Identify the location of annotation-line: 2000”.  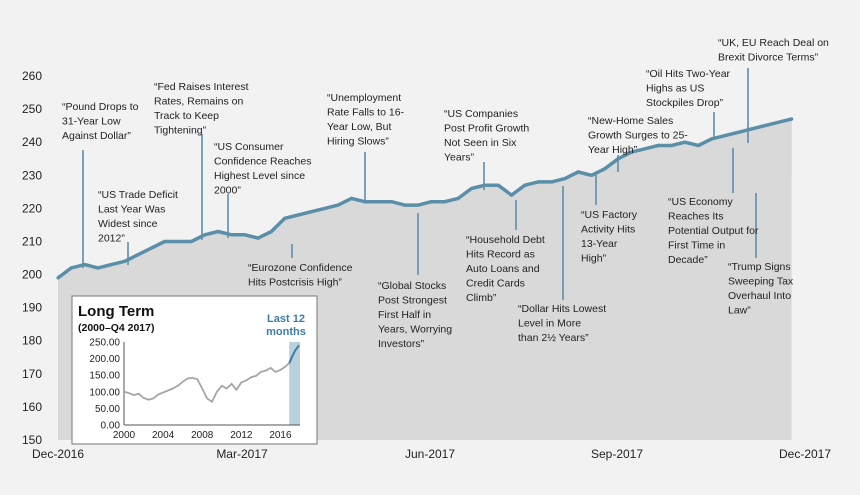
(227, 191).